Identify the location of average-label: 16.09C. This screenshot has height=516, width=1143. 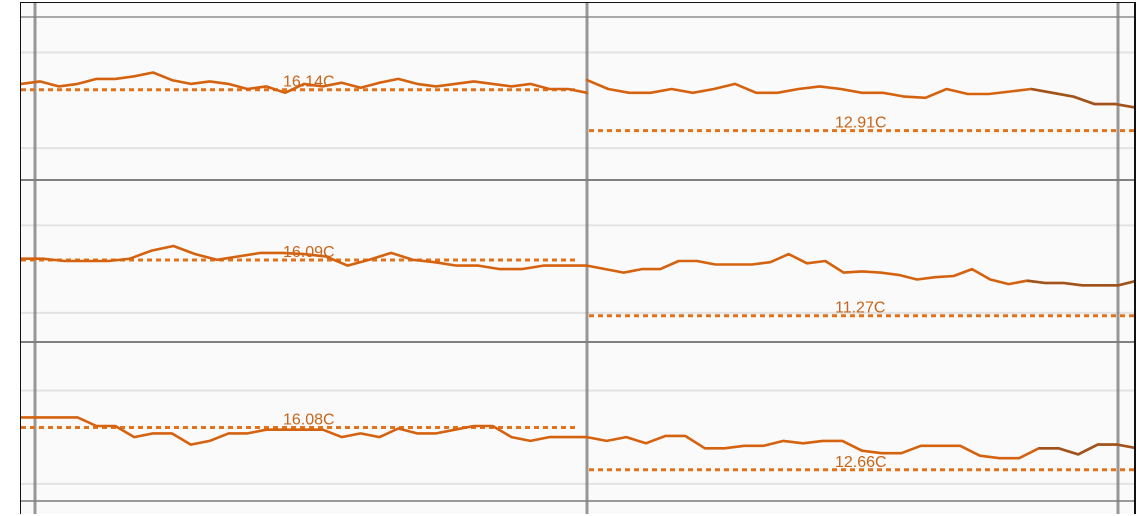
(309, 252).